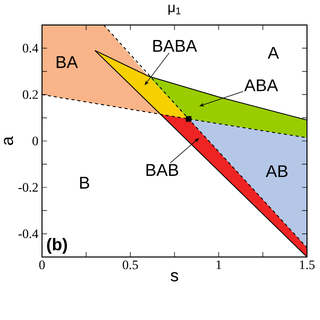  Describe the element at coordinates (175, 46) in the screenshot. I see `annotation: BABA` at that location.